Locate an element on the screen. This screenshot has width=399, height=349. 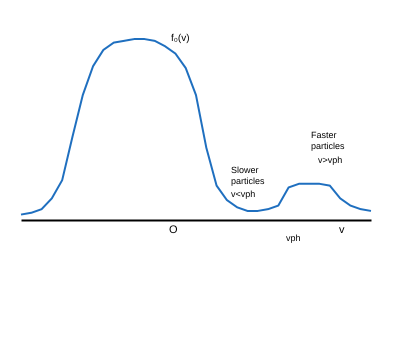
y-axis-title: f₀(v) is located at coordinates (180, 38).